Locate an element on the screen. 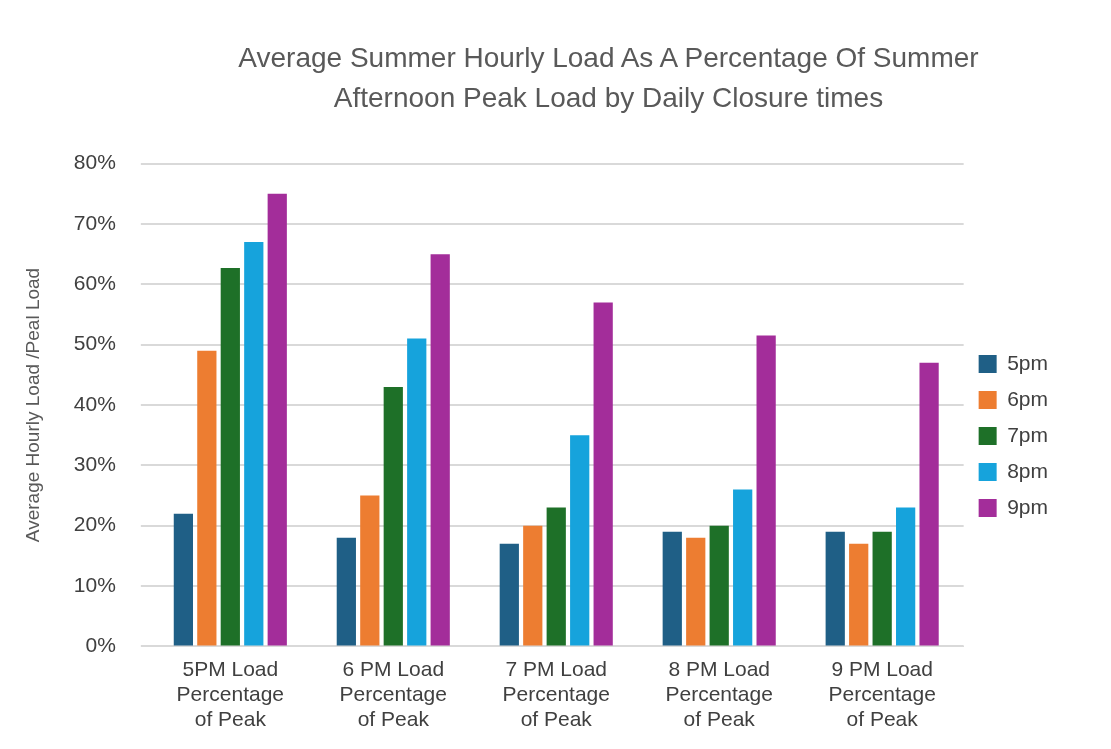 The image size is (1111, 749). y-tick-label: 0% is located at coordinates (100, 645).